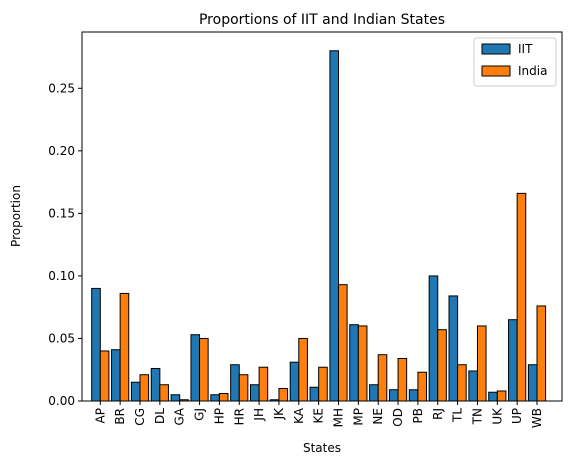  I want to click on bar-india-cg, so click(144, 388).